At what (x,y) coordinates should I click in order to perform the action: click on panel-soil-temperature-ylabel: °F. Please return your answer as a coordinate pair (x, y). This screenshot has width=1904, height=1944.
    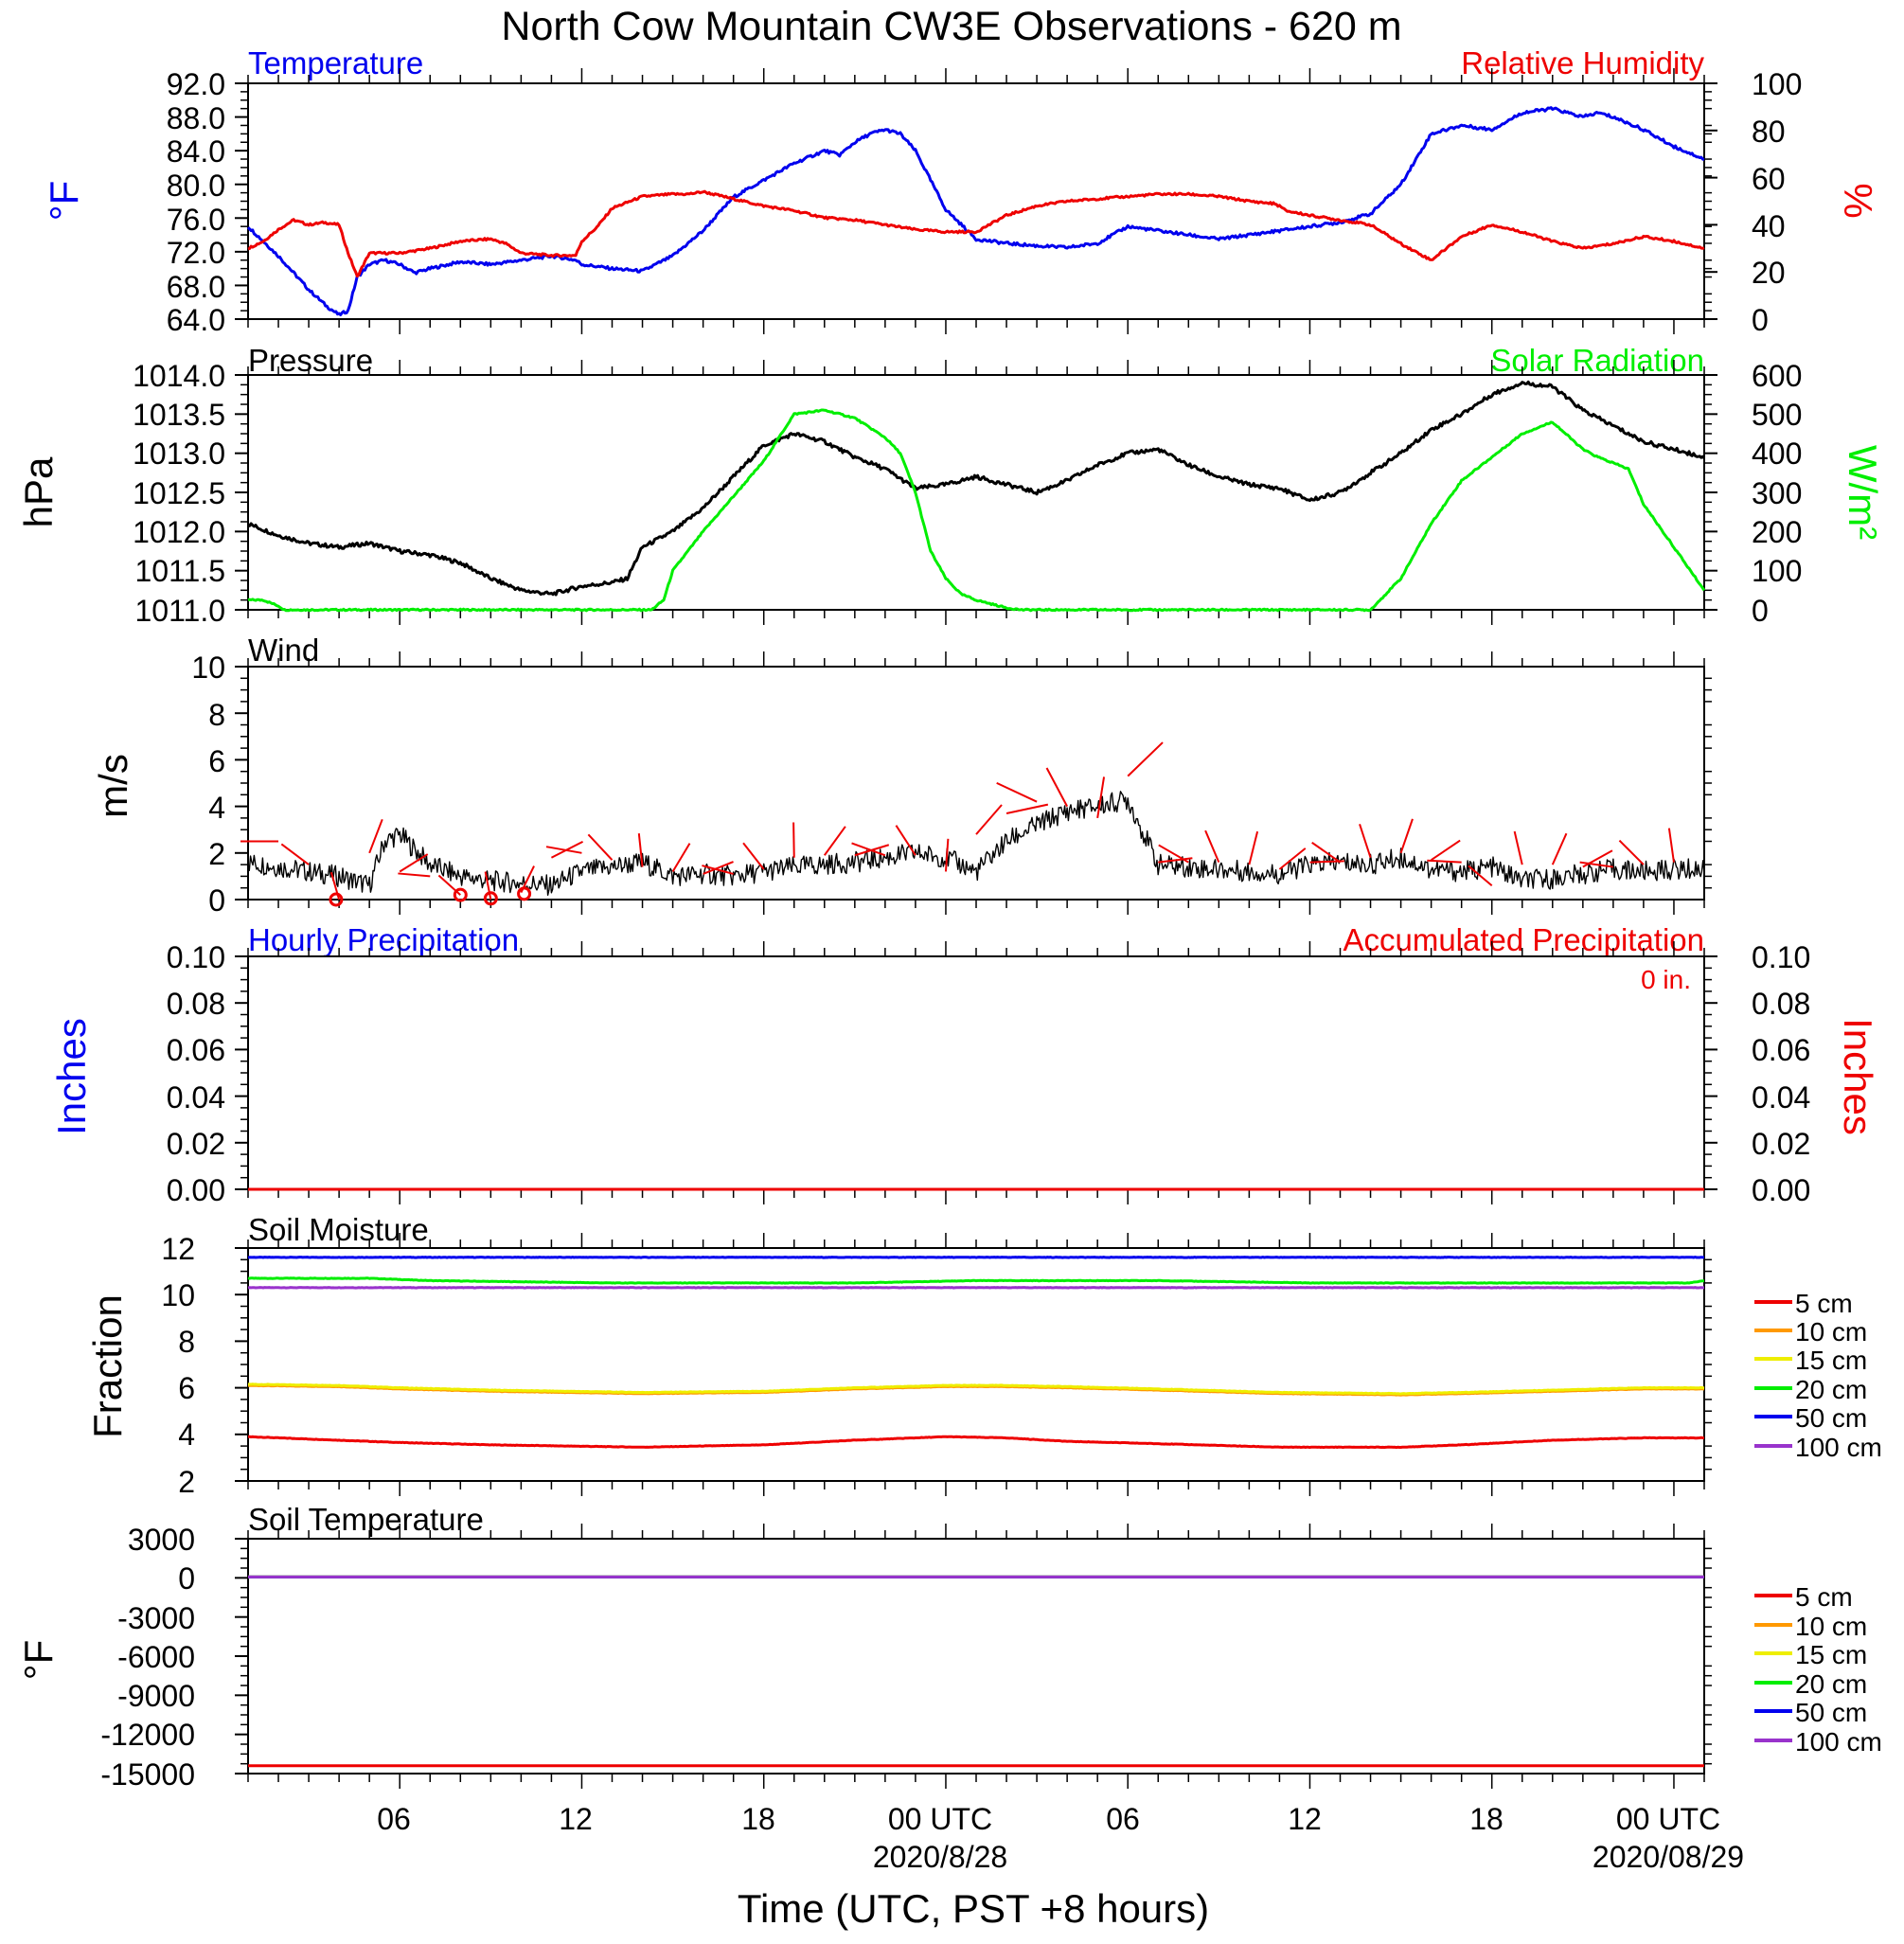
    Looking at the image, I should click on (38, 1660).